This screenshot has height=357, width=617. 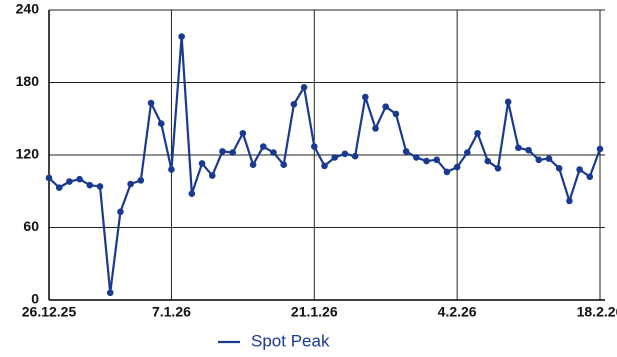 I want to click on y-tick-label: 180, so click(x=28, y=81).